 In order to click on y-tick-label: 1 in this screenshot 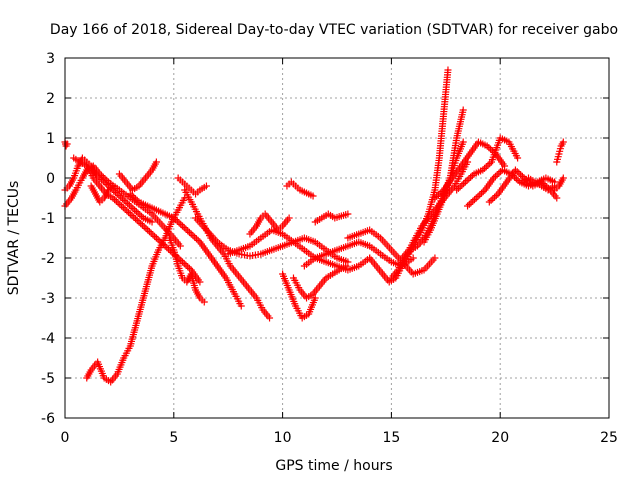, I will do `click(50, 139)`.